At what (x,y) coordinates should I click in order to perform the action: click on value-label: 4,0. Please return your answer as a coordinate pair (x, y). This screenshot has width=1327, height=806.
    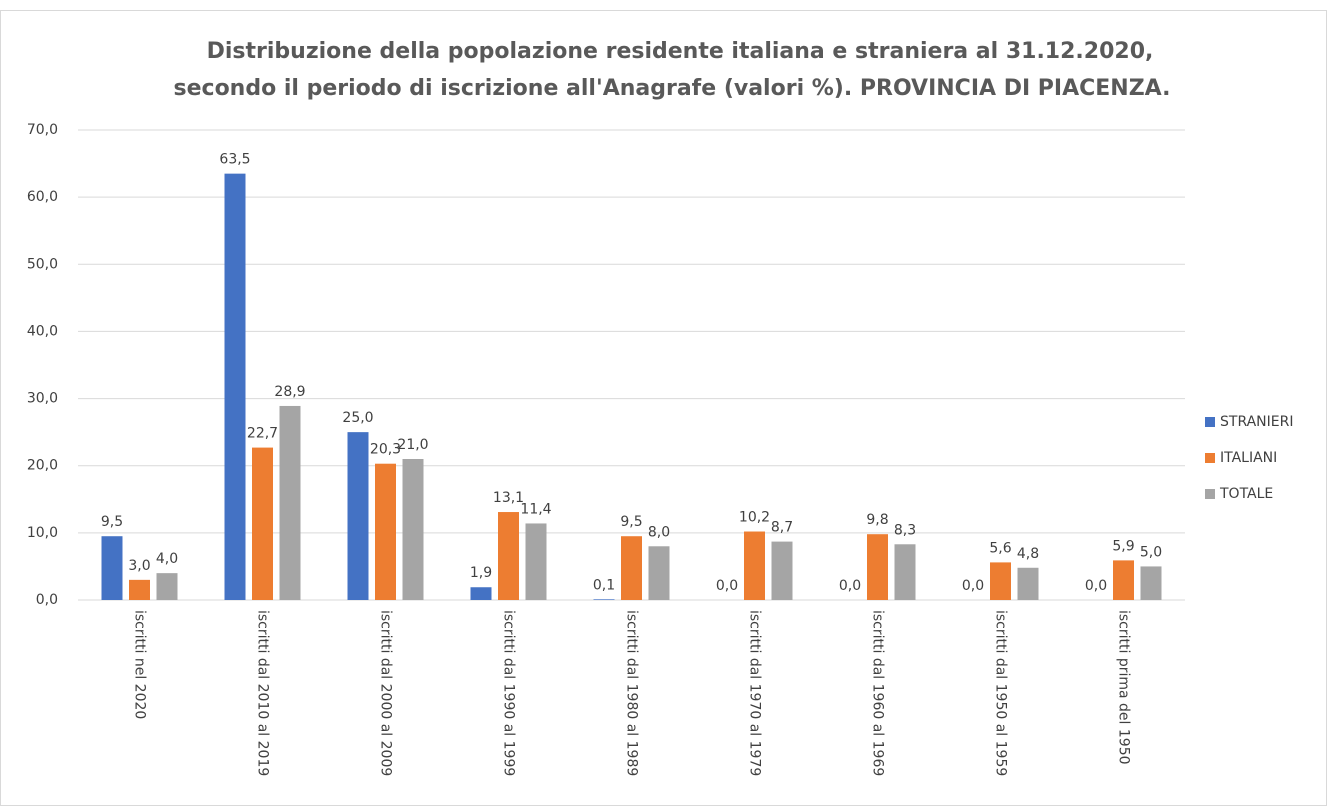
    Looking at the image, I should click on (167, 559).